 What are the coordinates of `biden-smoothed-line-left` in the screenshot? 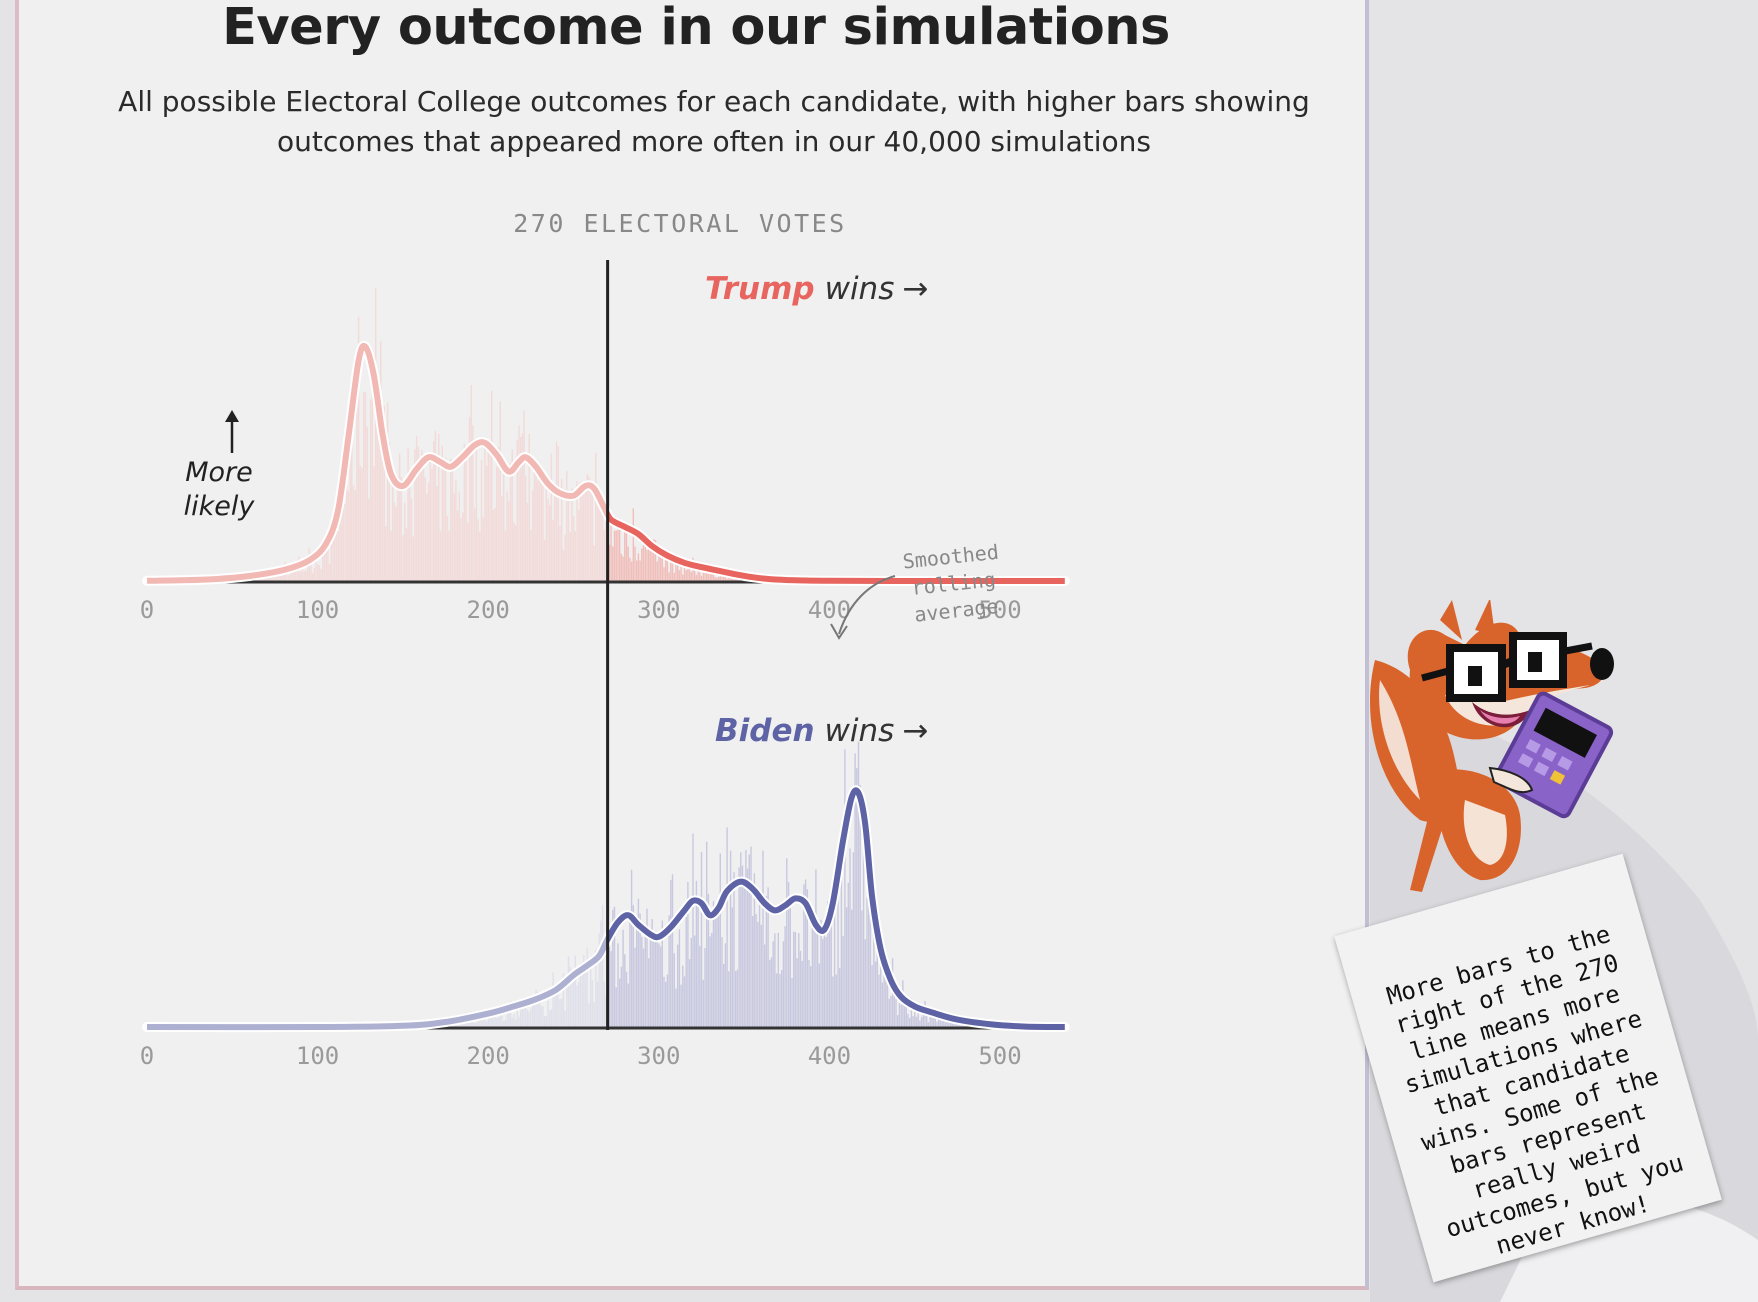 It's located at (377, 981).